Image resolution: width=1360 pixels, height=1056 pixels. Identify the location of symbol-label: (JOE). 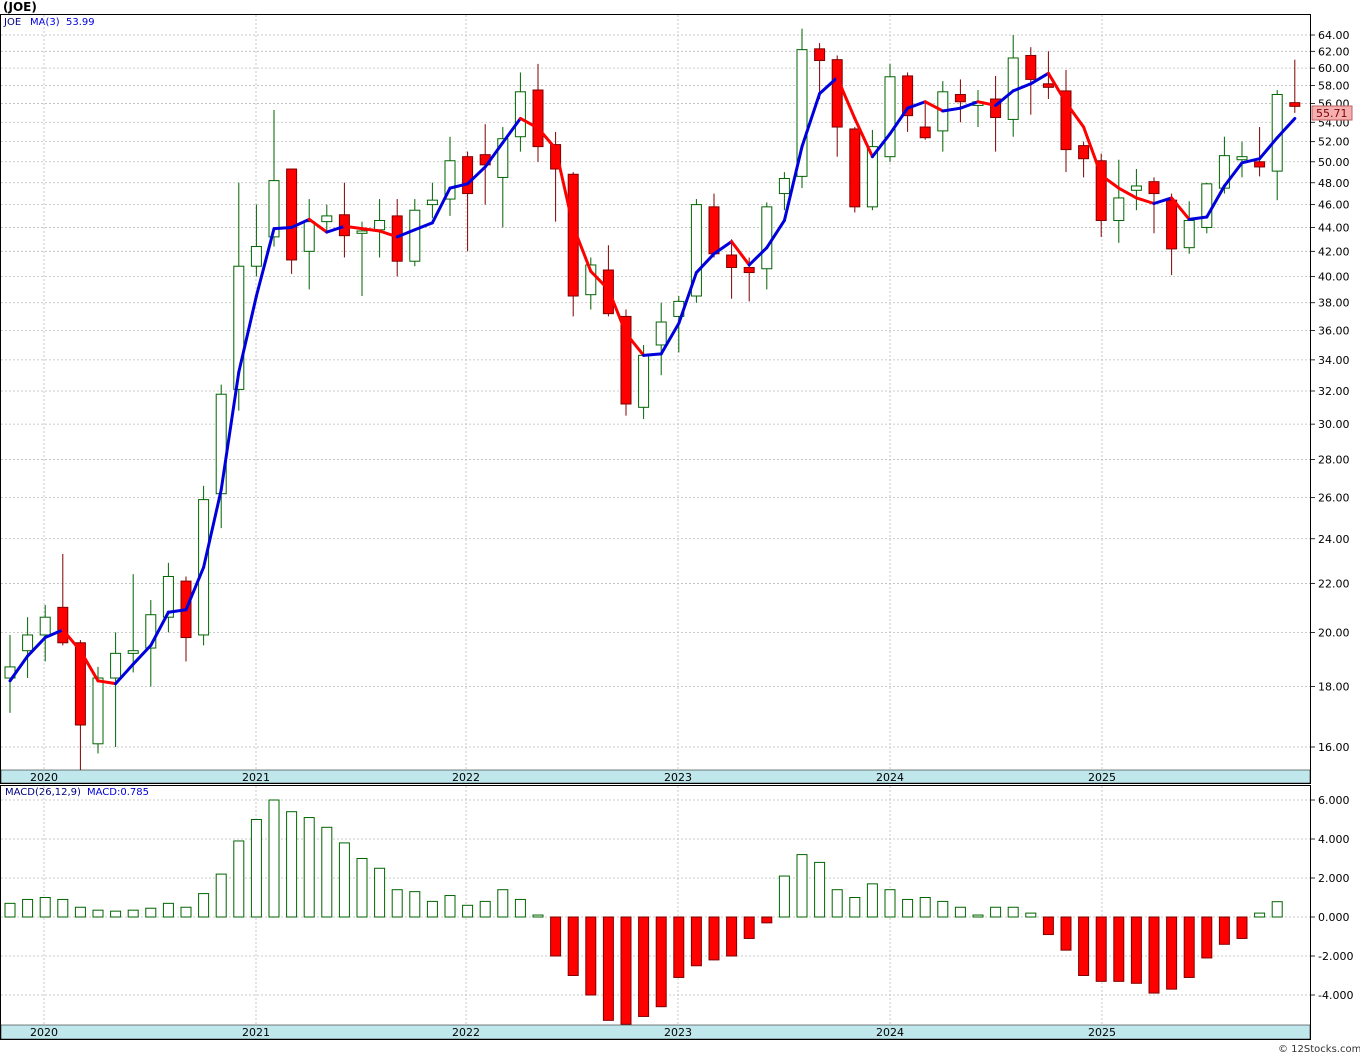
(20, 7).